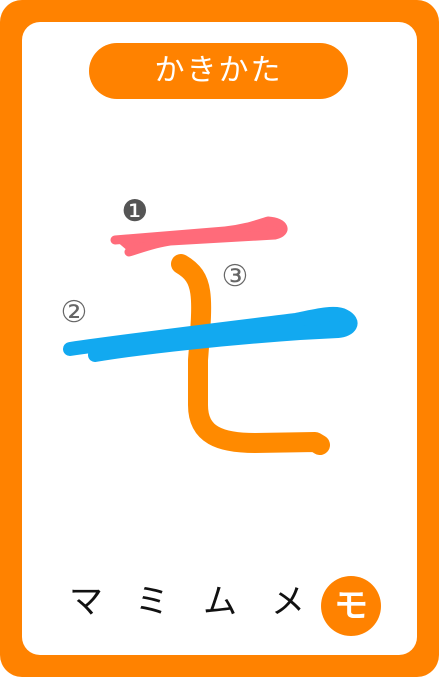 Image resolution: width=439 pixels, height=677 pixels. I want to click on stroke-number-2: ②, so click(74, 312).